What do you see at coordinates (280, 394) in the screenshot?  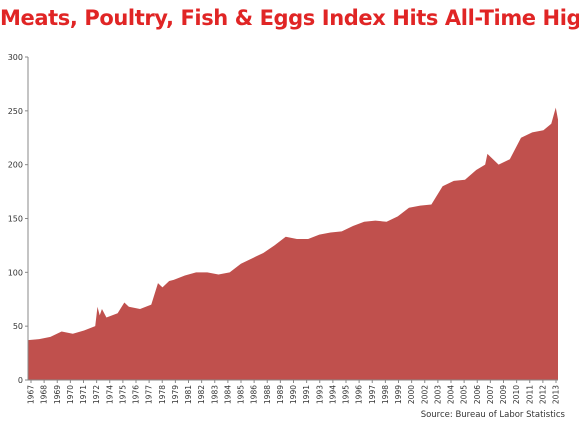 I see `x-tick-label: 1989` at bounding box center [280, 394].